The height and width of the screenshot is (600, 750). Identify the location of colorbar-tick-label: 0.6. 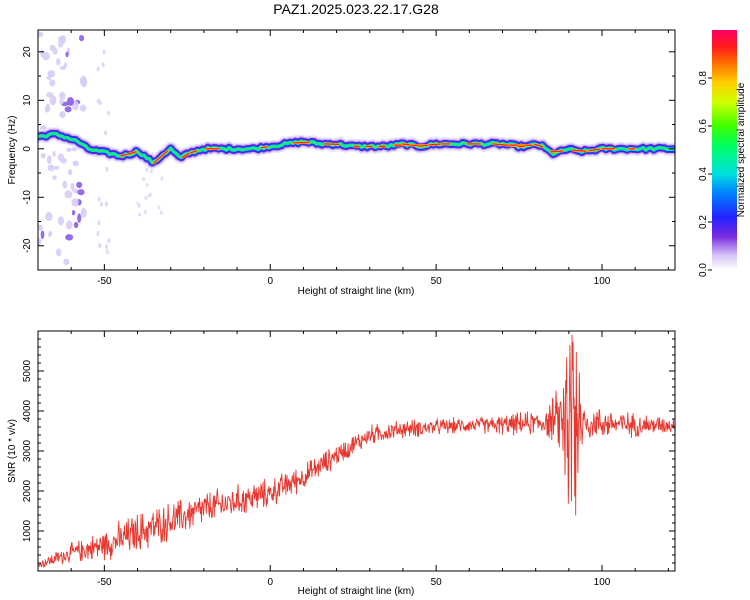
(703, 126).